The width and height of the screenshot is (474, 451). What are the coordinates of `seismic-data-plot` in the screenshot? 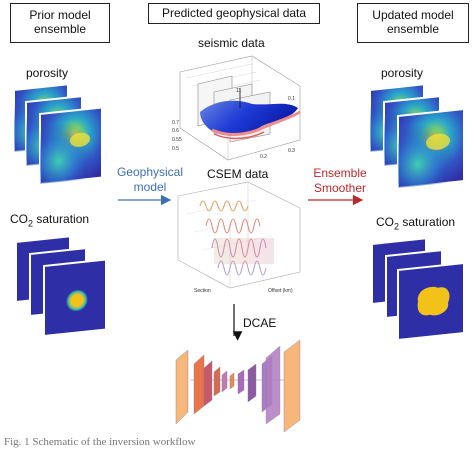 It's located at (240, 108).